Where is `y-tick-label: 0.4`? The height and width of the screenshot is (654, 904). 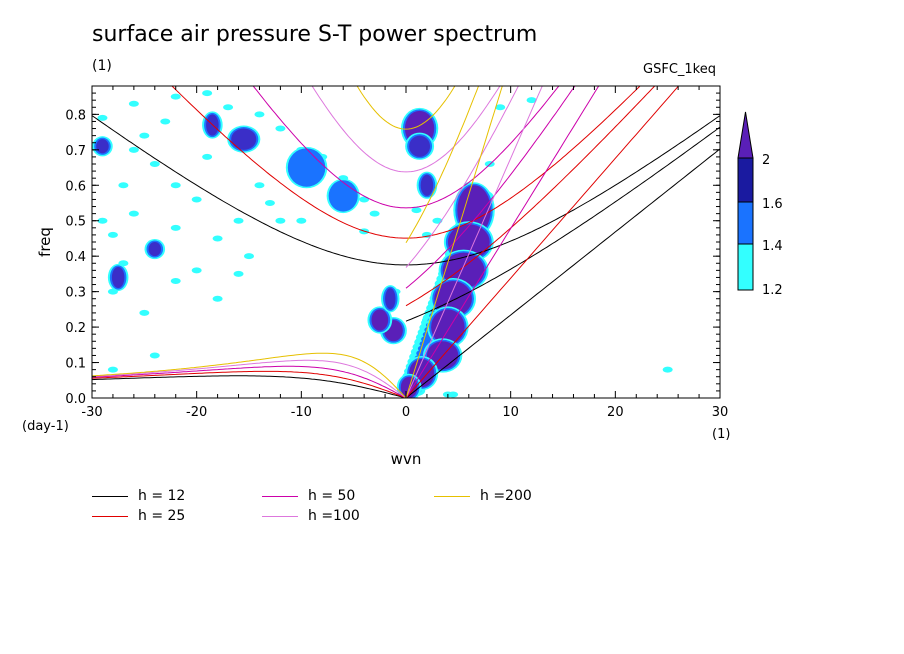 y-tick-label: 0.4 is located at coordinates (75, 257).